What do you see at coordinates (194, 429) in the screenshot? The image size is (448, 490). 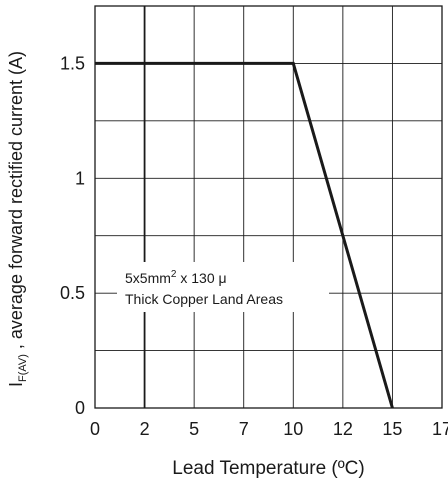 I see `x-tick-label: 5` at bounding box center [194, 429].